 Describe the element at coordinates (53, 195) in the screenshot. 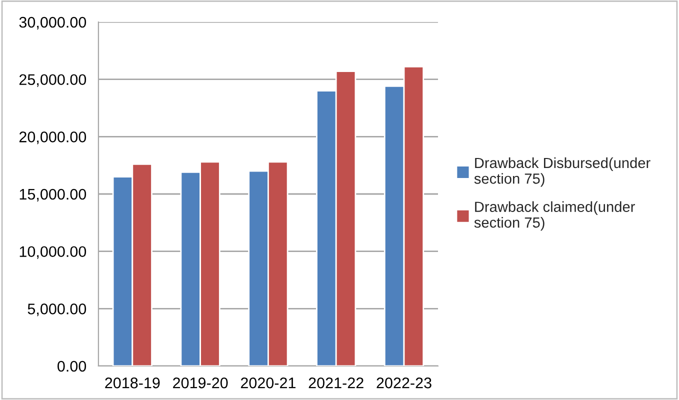

I see `y-tick-label: 15,000.00` at that location.